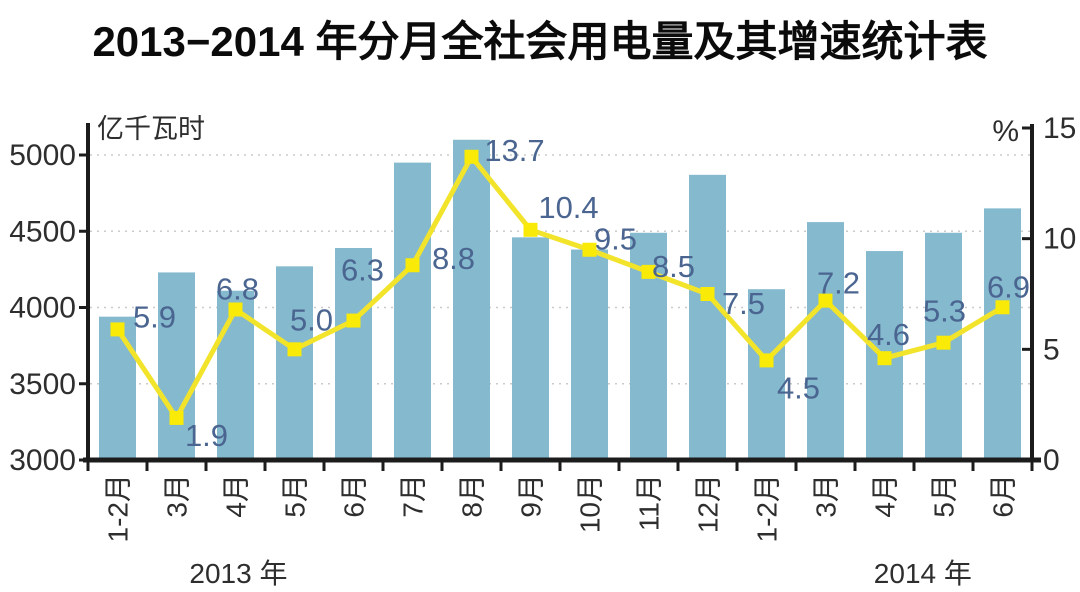 The image size is (1080, 592). Describe the element at coordinates (649, 502) in the screenshot. I see `month-label: 11月` at that location.